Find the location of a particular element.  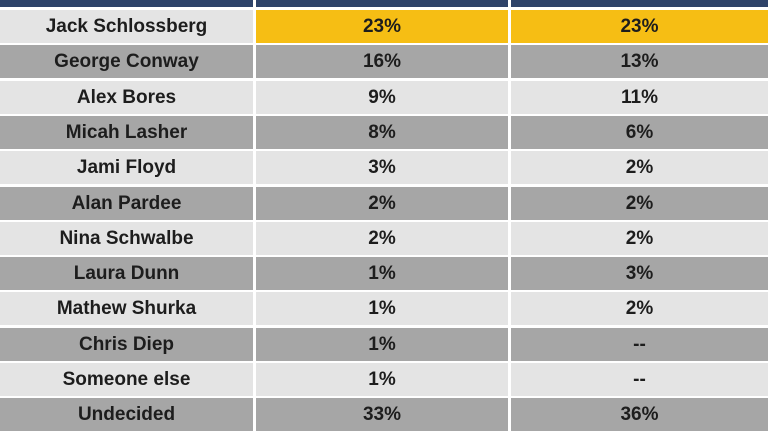

candidate-name-cell: Alex Bores is located at coordinates (126, 97).